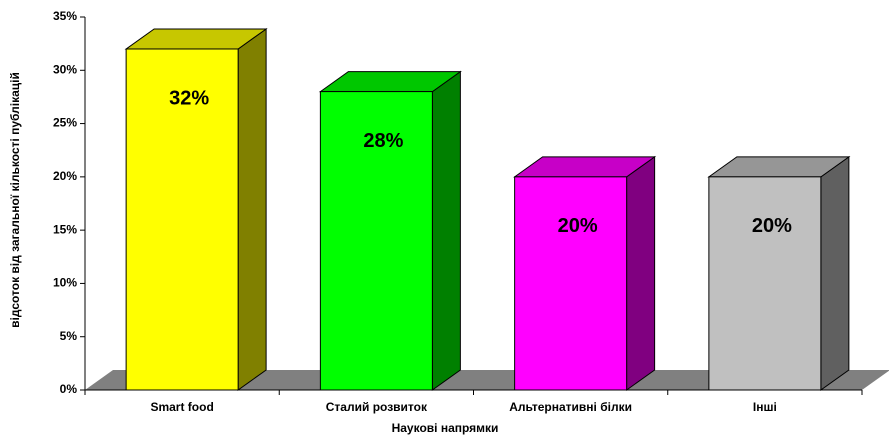 This screenshot has width=889, height=439. I want to click on x-tick-label: Альтернативні білки, so click(570, 407).